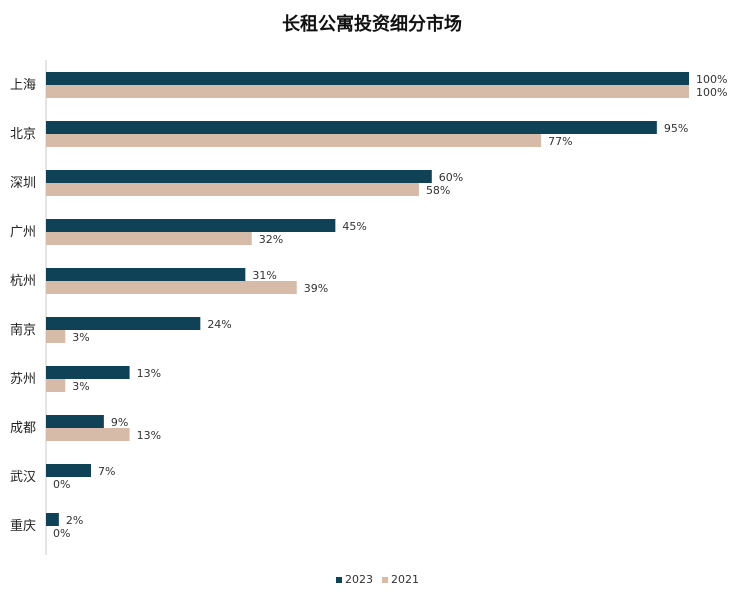 This screenshot has width=744, height=601. I want to click on data-label-2021: 100%, so click(711, 92).